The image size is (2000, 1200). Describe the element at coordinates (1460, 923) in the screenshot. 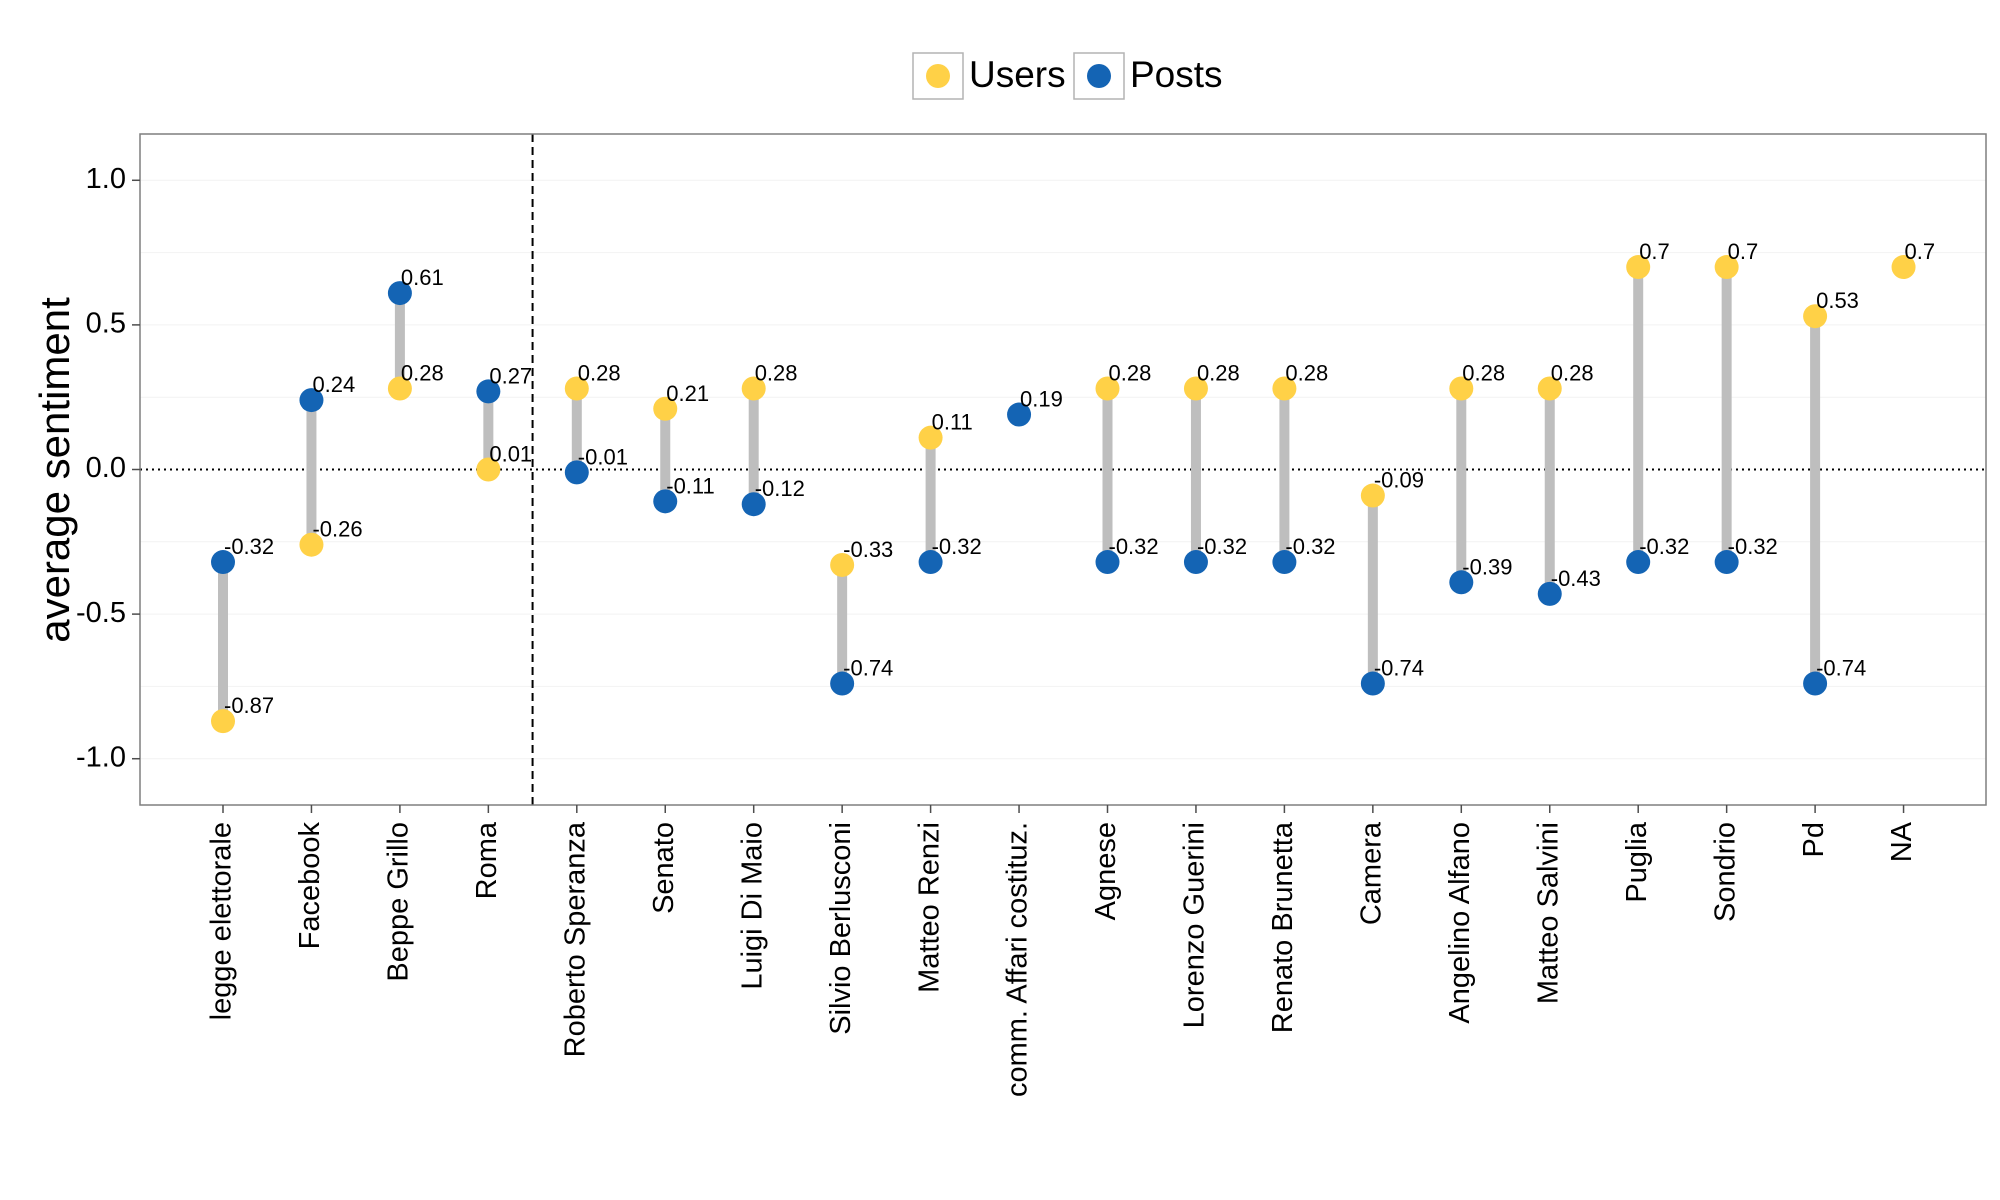

I see `x-tick-label: Angelino Alfano` at that location.